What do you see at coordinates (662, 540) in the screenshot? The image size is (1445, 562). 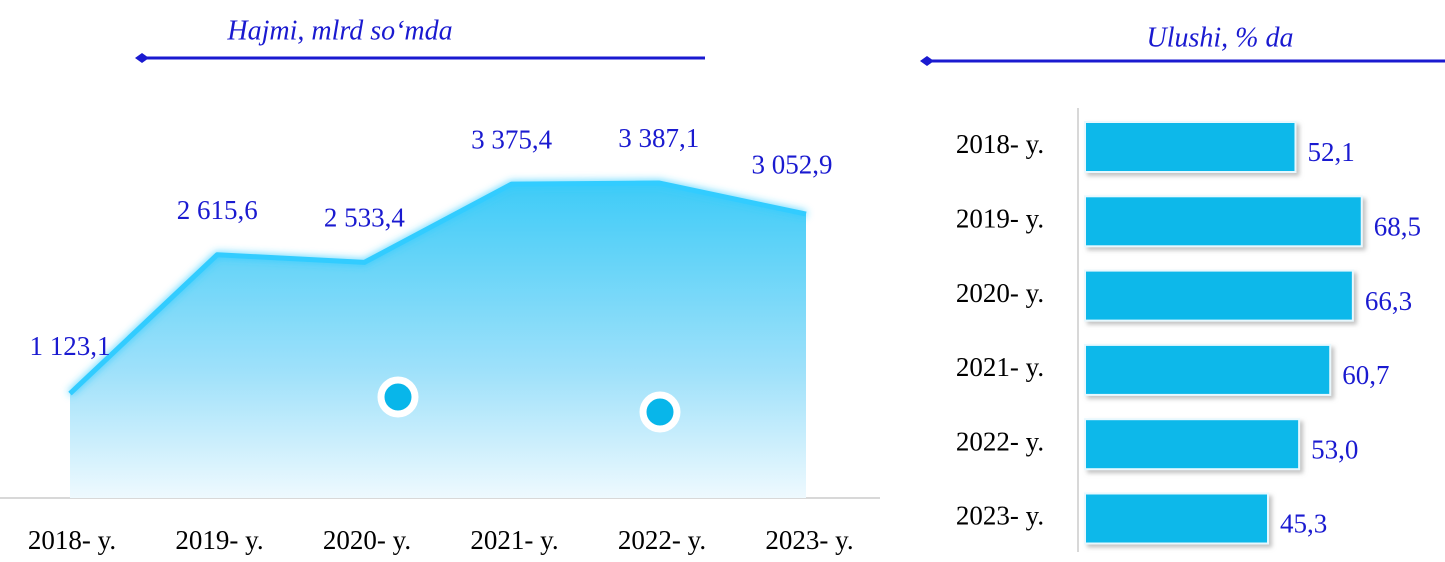 I see `x-tick-label: 2022- y.` at bounding box center [662, 540].